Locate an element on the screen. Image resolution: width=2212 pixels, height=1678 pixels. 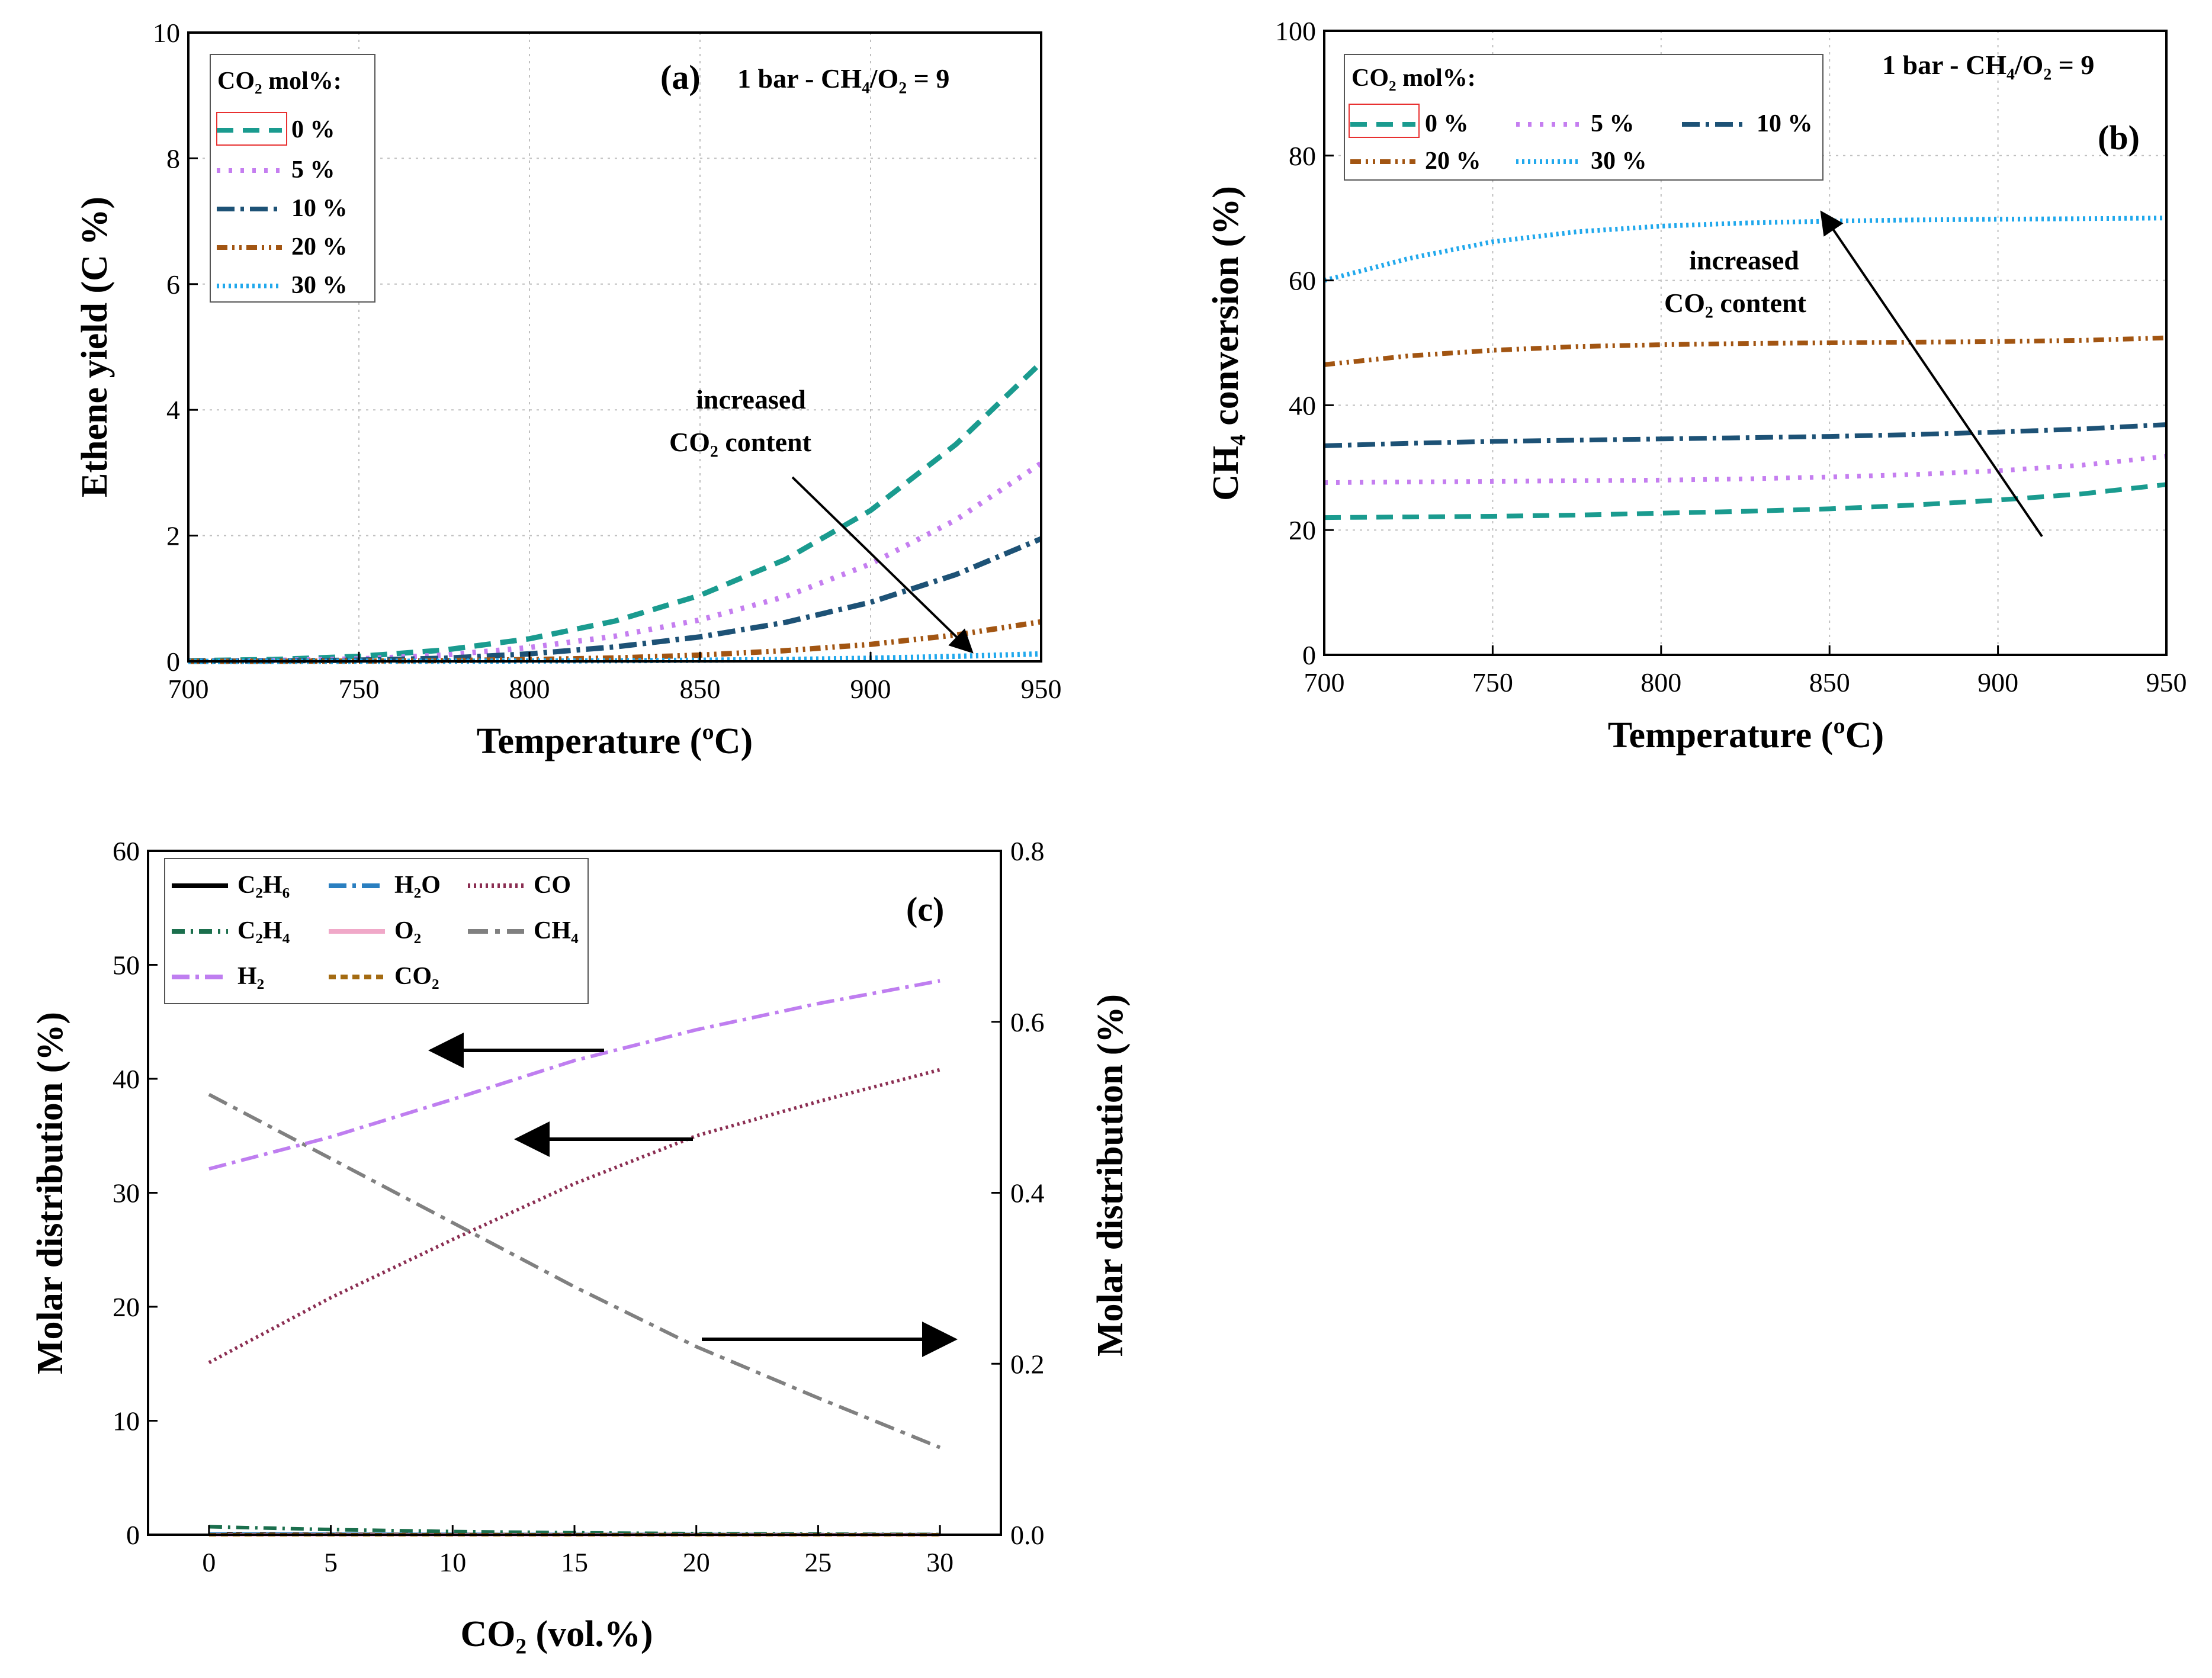
x-tick-label: 15 is located at coordinates (574, 1562).